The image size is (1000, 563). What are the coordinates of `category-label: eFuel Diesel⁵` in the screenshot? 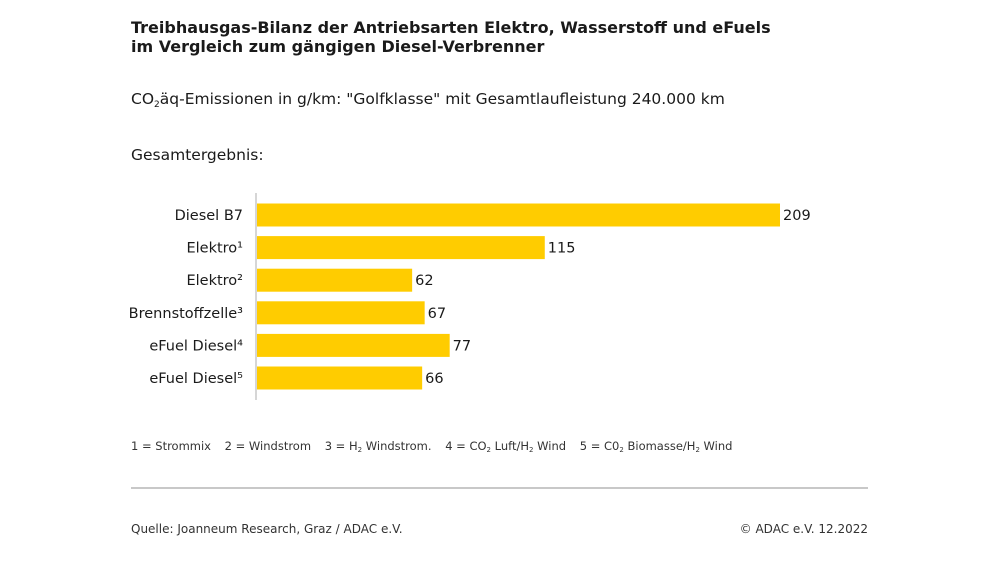 It's located at (196, 379).